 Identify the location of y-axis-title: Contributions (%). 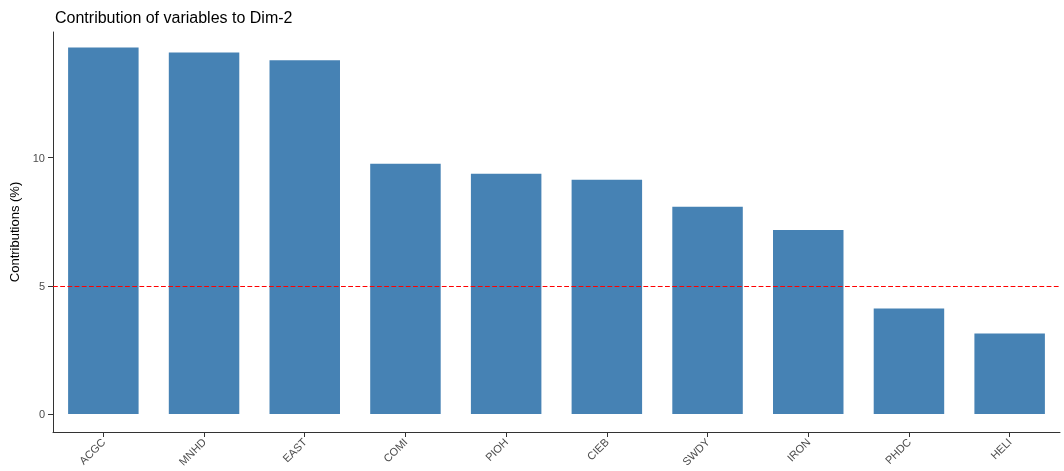
(14, 232).